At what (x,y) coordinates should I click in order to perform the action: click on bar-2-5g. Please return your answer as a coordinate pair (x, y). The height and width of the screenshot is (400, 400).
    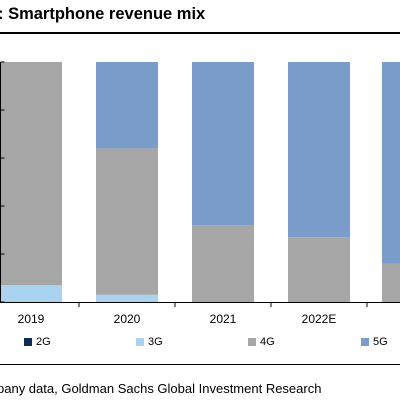
    Looking at the image, I should click on (391, 163).